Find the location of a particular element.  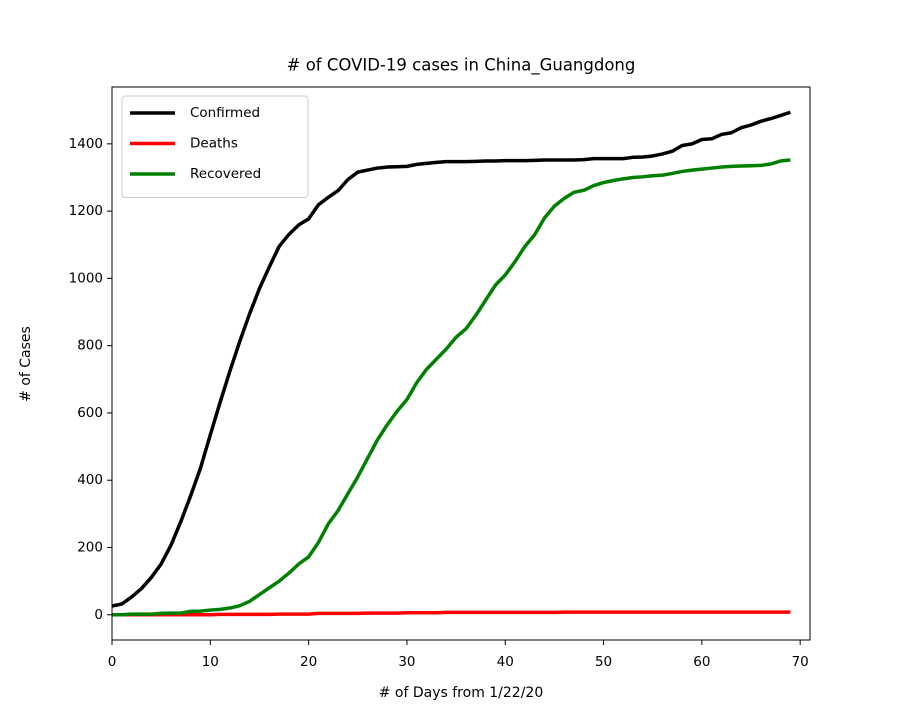

legend-label: Deaths is located at coordinates (214, 144).